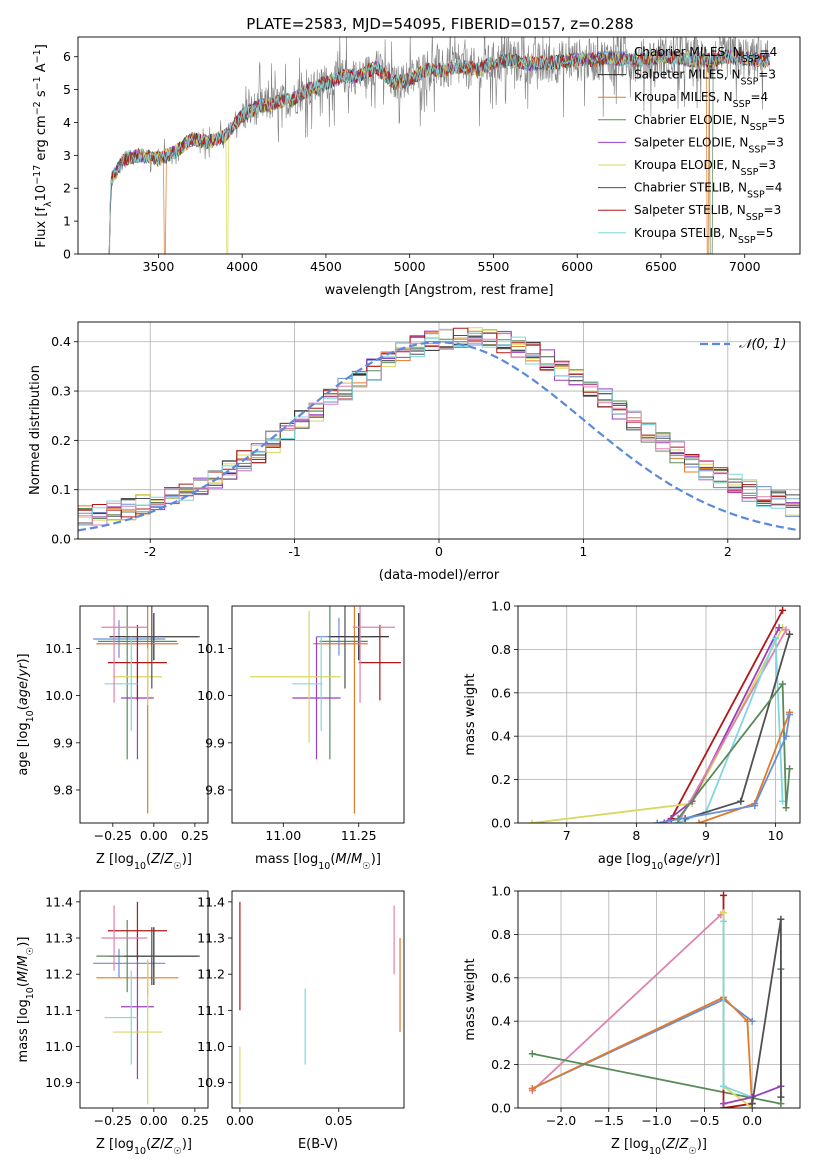 The image size is (819, 1170). Describe the element at coordinates (439, 575) in the screenshot. I see `x-axis-label: (data-model)/error` at that location.